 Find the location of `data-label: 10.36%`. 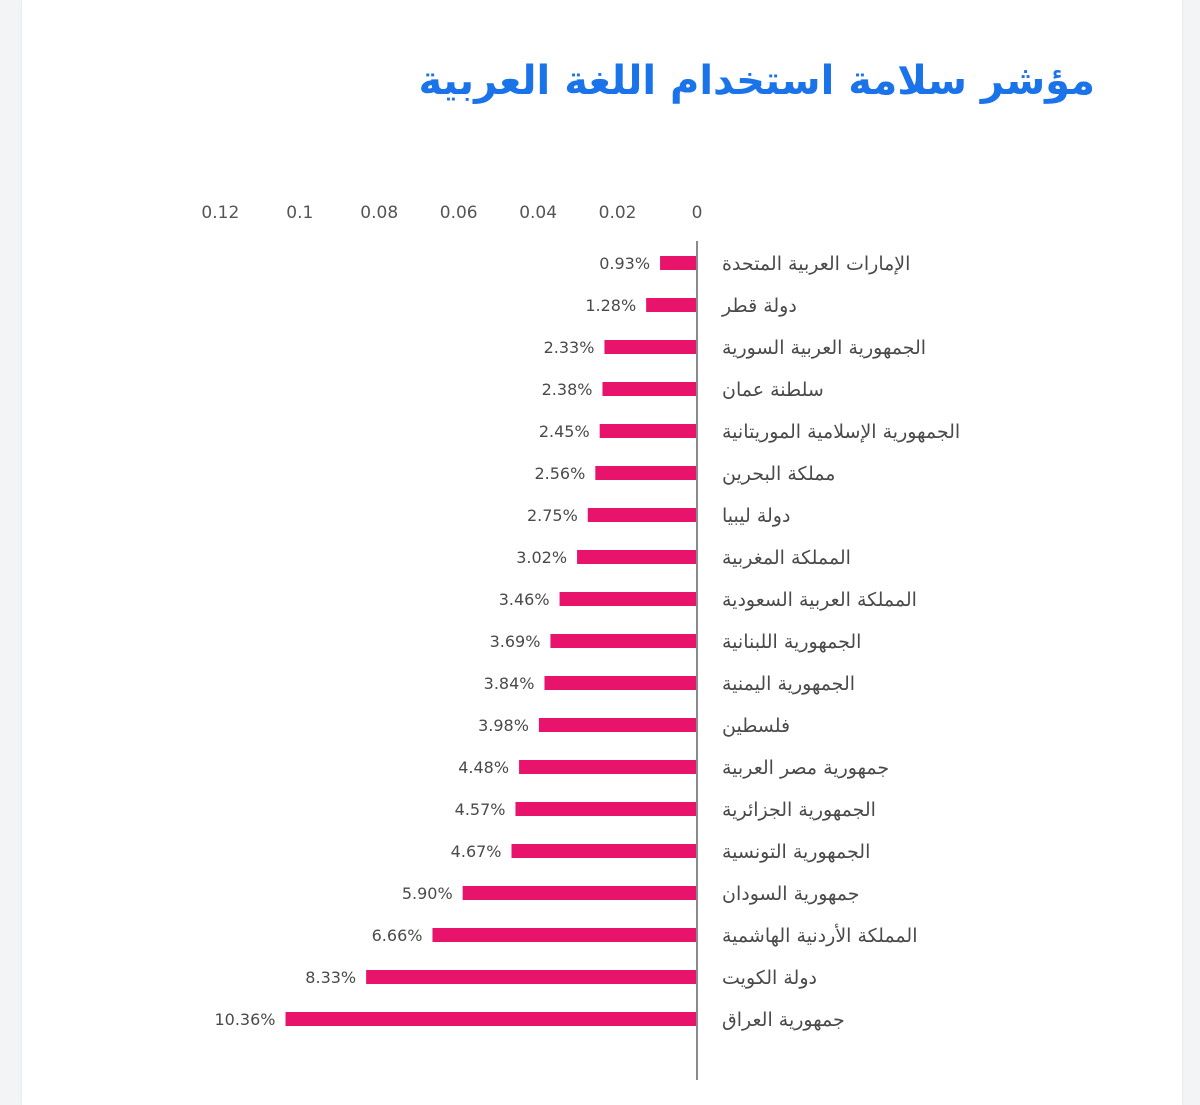

data-label: 10.36% is located at coordinates (244, 1019).